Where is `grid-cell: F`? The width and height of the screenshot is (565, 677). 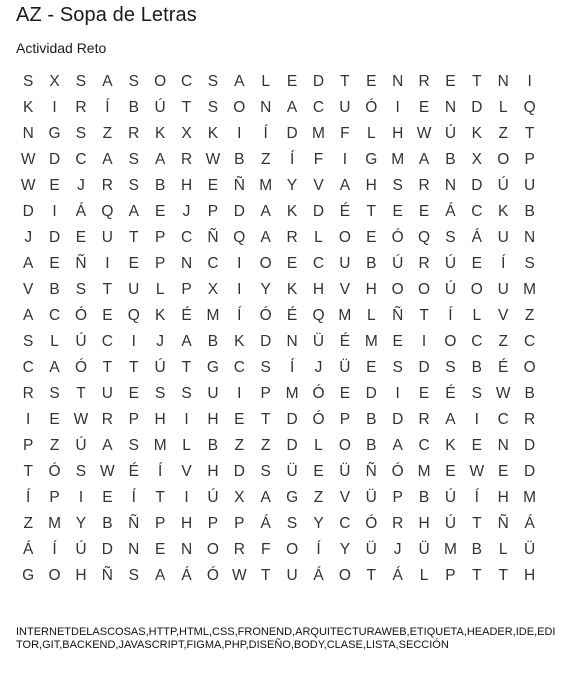 grid-cell: F is located at coordinates (345, 133).